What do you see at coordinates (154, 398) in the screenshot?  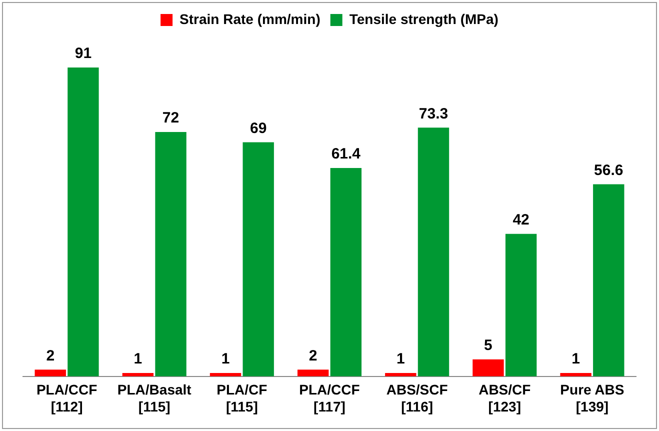 I see `x-tick-label: PLA/Basalt [115]` at bounding box center [154, 398].